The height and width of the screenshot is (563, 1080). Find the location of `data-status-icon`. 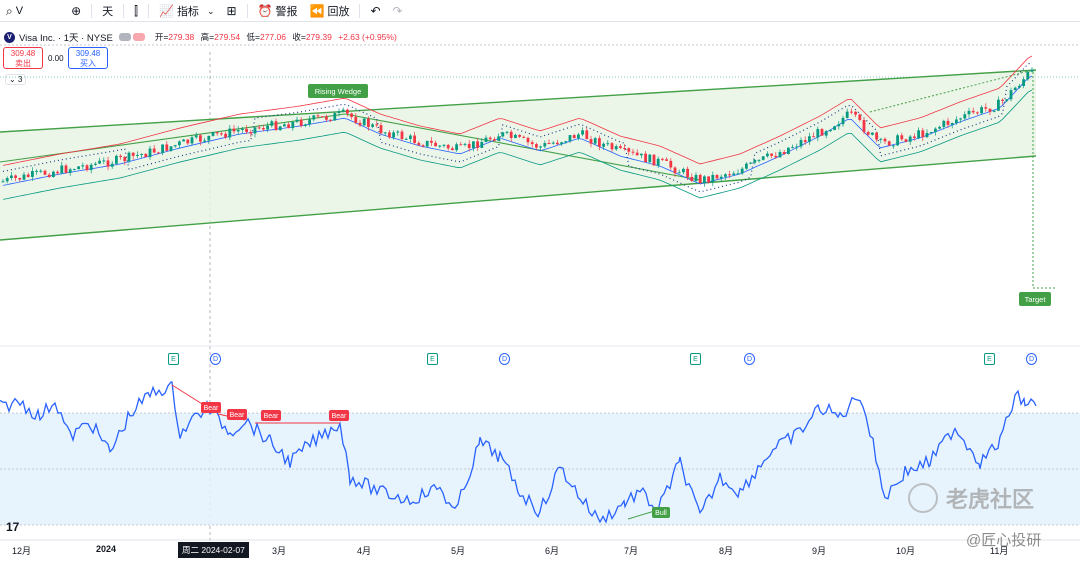

data-status-icon is located at coordinates (138, 37).